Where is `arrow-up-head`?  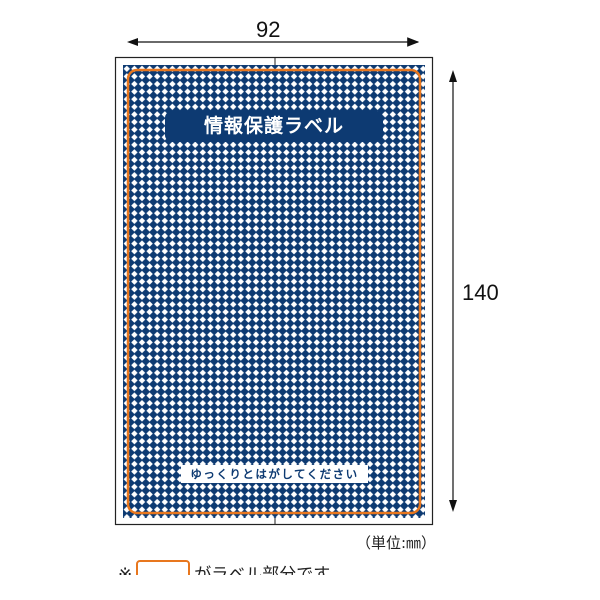
arrow-up-head is located at coordinates (453, 76).